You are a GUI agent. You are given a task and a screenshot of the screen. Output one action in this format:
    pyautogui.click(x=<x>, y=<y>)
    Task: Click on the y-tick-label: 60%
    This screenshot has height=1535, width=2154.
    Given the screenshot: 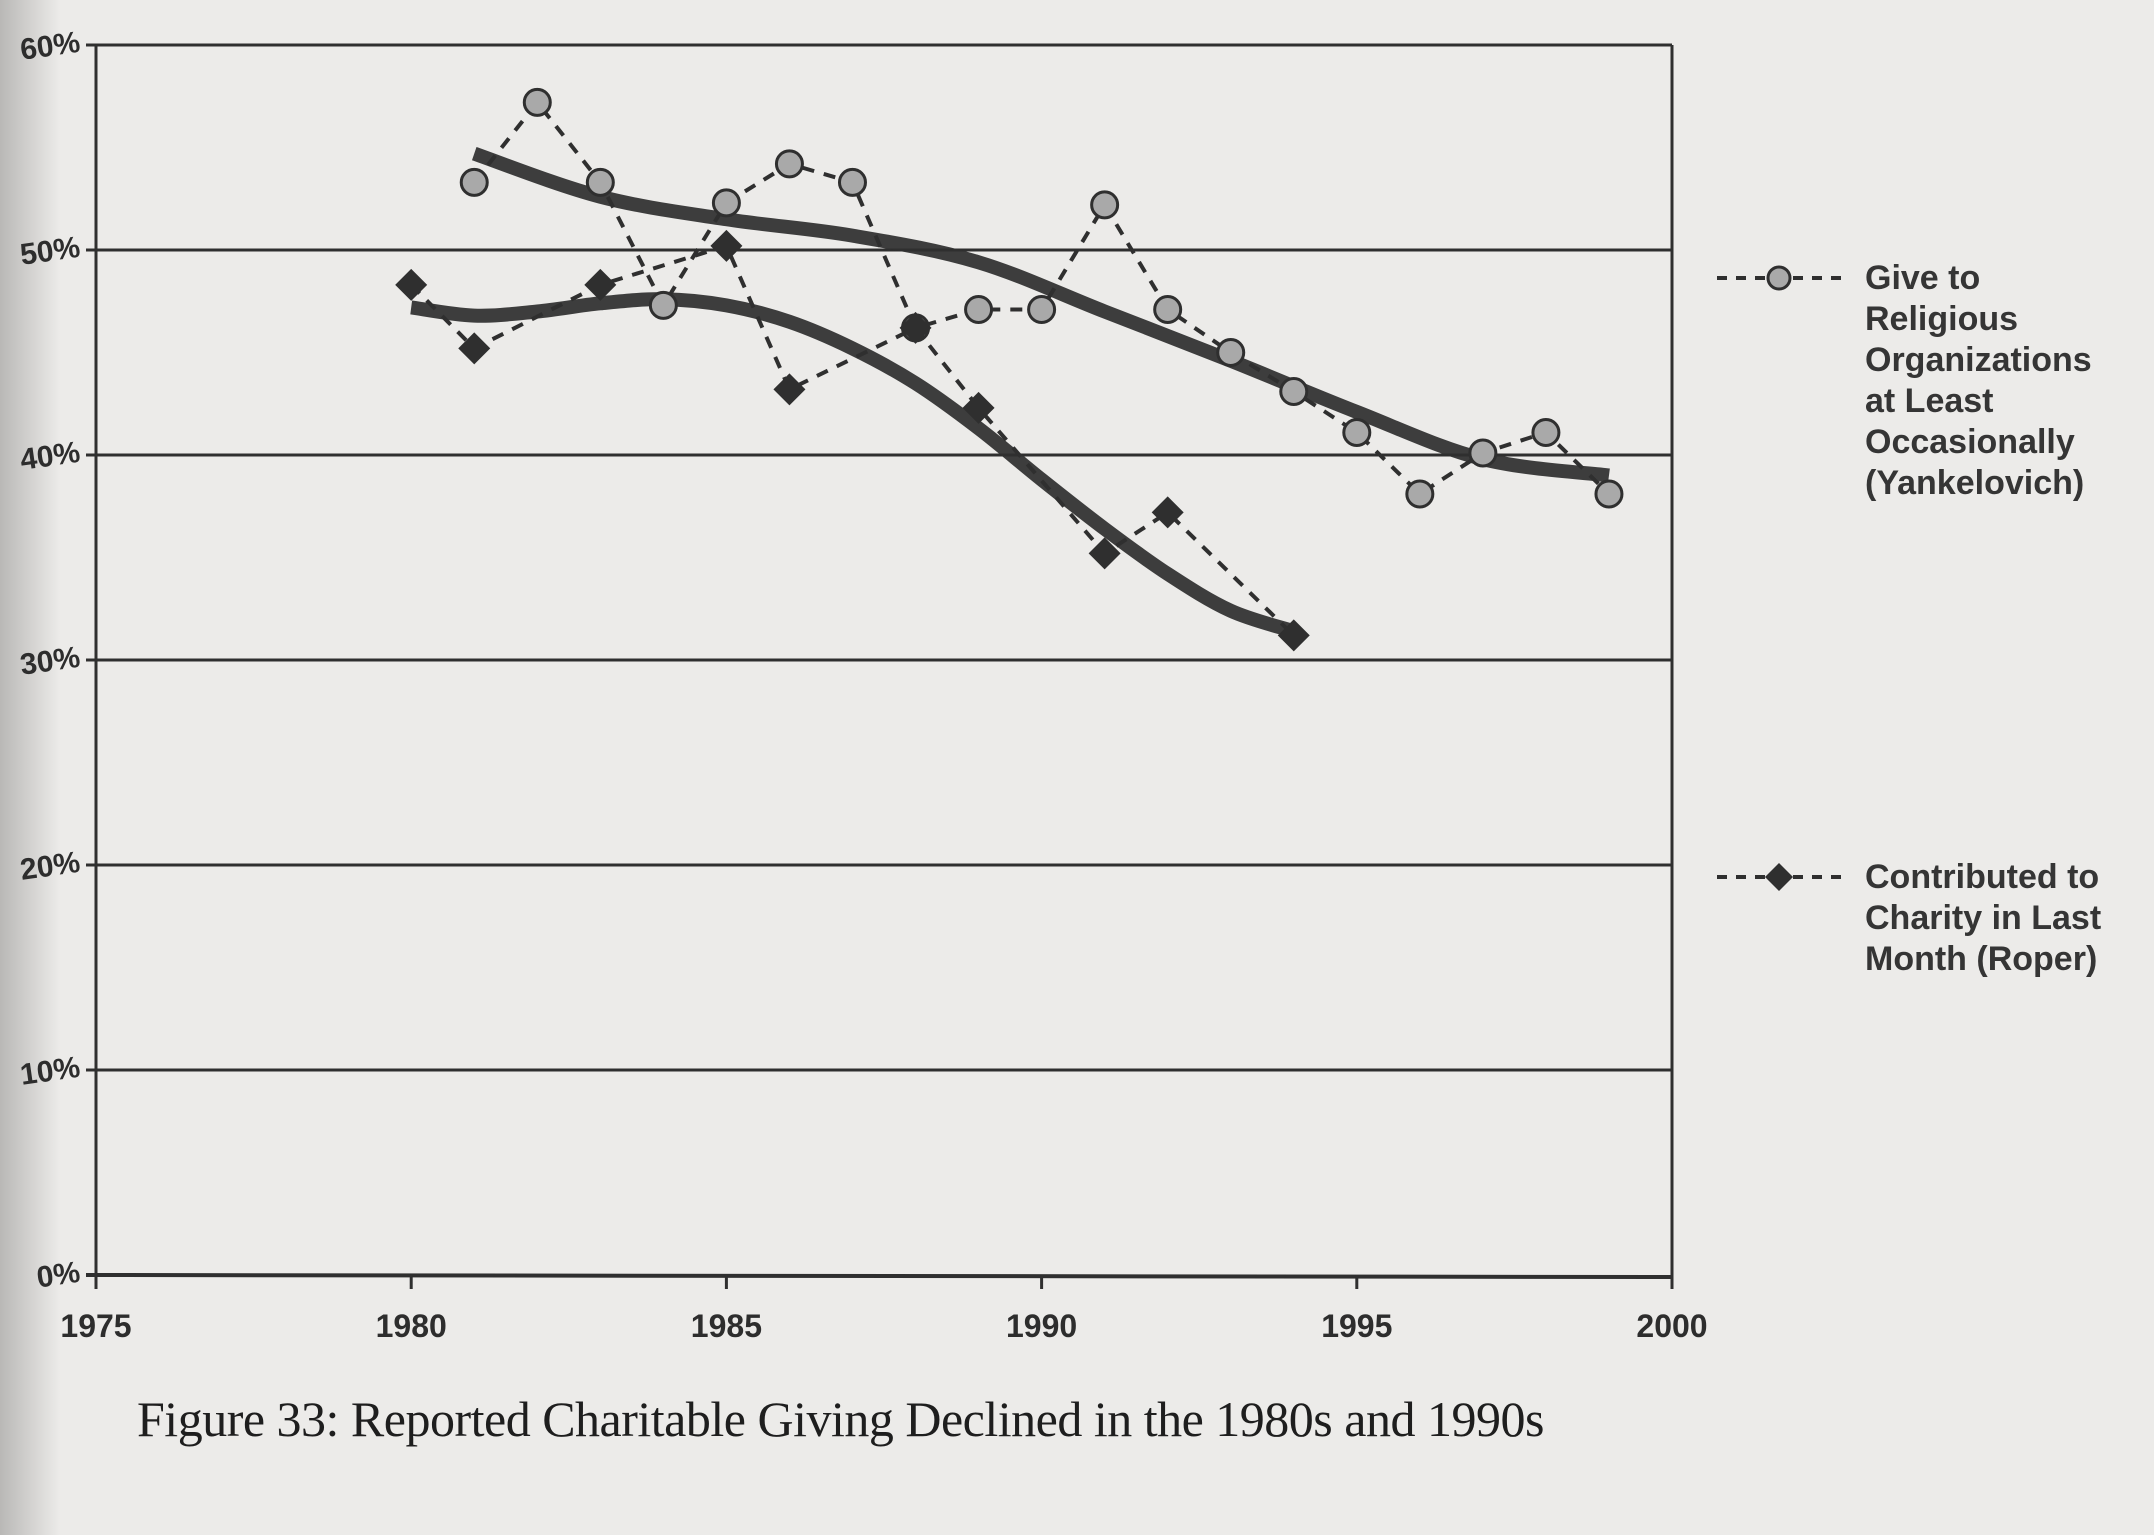 What is the action you would take?
    pyautogui.click(x=50, y=46)
    